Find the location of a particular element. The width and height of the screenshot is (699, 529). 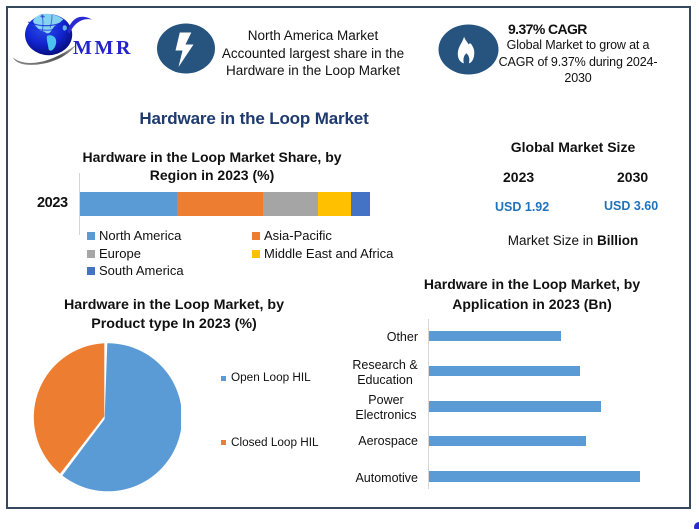

svg-text: MMR is located at coordinates (103, 48).